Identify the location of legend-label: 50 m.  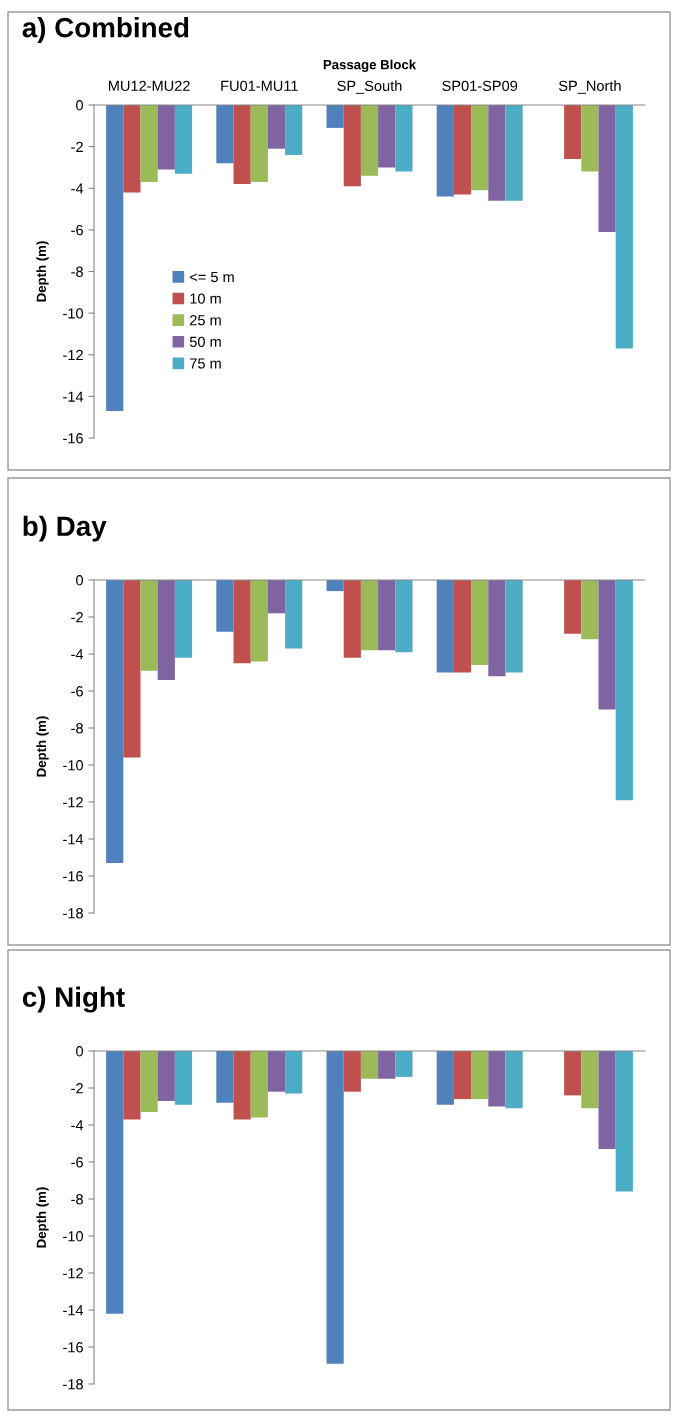
(205, 341).